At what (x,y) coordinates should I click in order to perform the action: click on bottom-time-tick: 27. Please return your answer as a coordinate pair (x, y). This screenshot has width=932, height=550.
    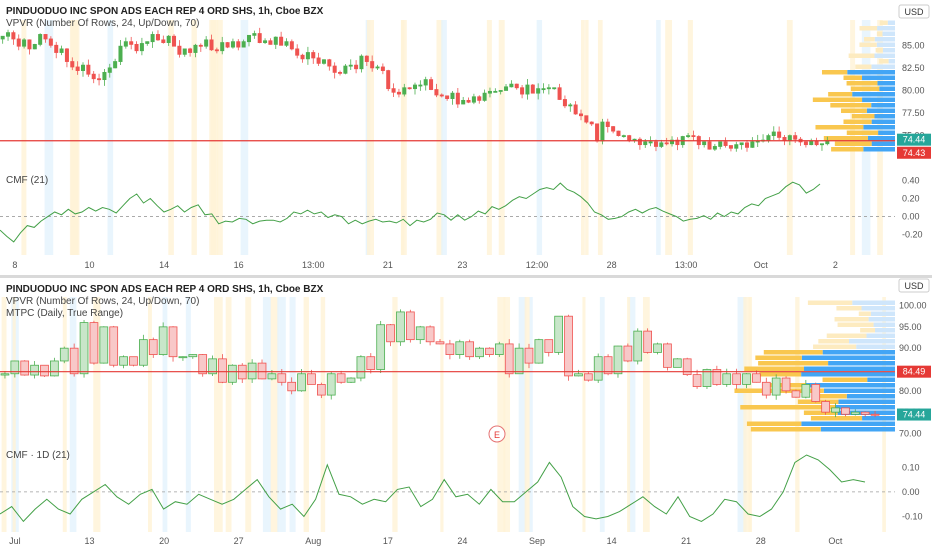
    Looking at the image, I should click on (239, 541).